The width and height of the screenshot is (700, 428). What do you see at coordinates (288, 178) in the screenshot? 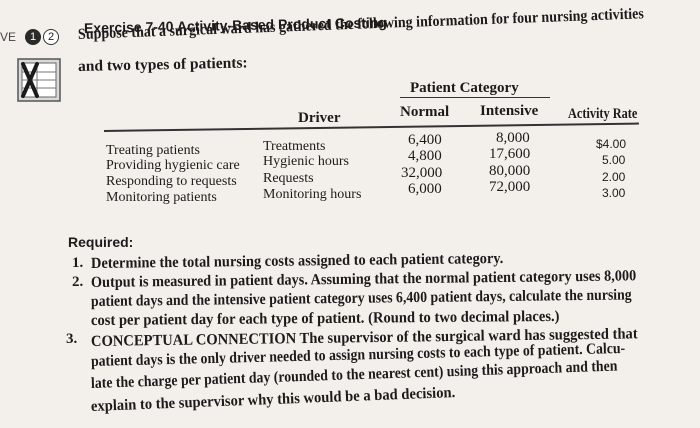
I see `table-row-driver: Requests` at bounding box center [288, 178].